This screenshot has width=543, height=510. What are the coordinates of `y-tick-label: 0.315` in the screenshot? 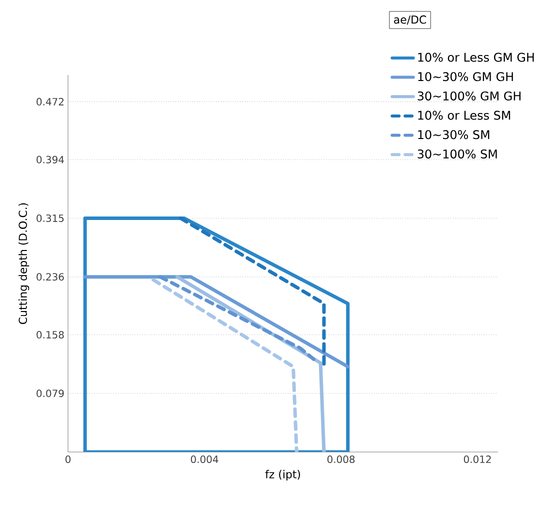 It's located at (50, 218).